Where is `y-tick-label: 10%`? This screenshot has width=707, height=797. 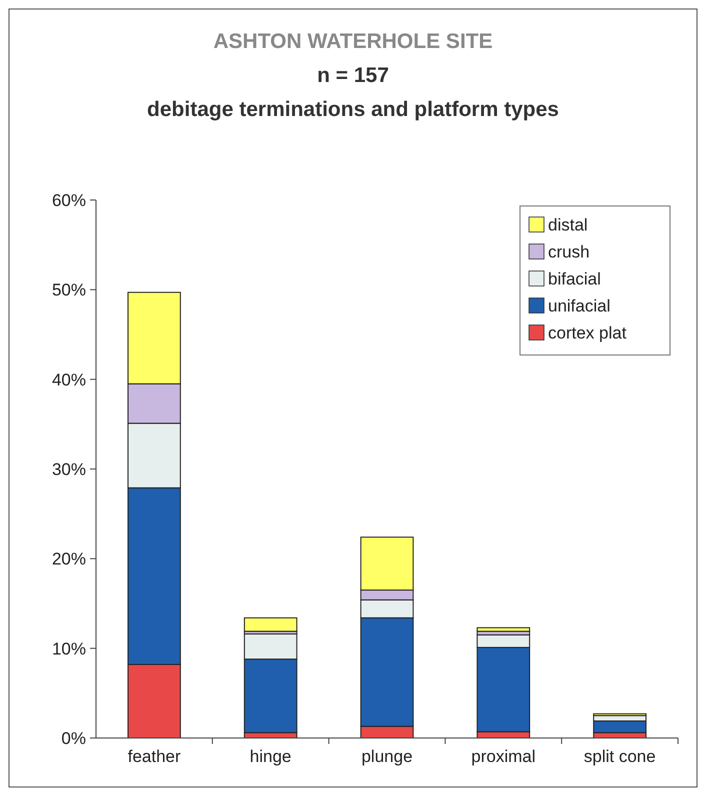
y-tick-label: 10% is located at coordinates (69, 648).